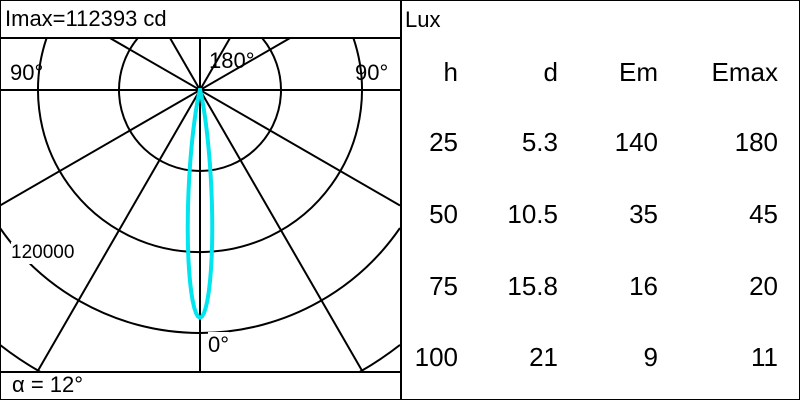 The image size is (800, 400). Describe the element at coordinates (643, 214) in the screenshot. I see `table-cell: 35` at that location.